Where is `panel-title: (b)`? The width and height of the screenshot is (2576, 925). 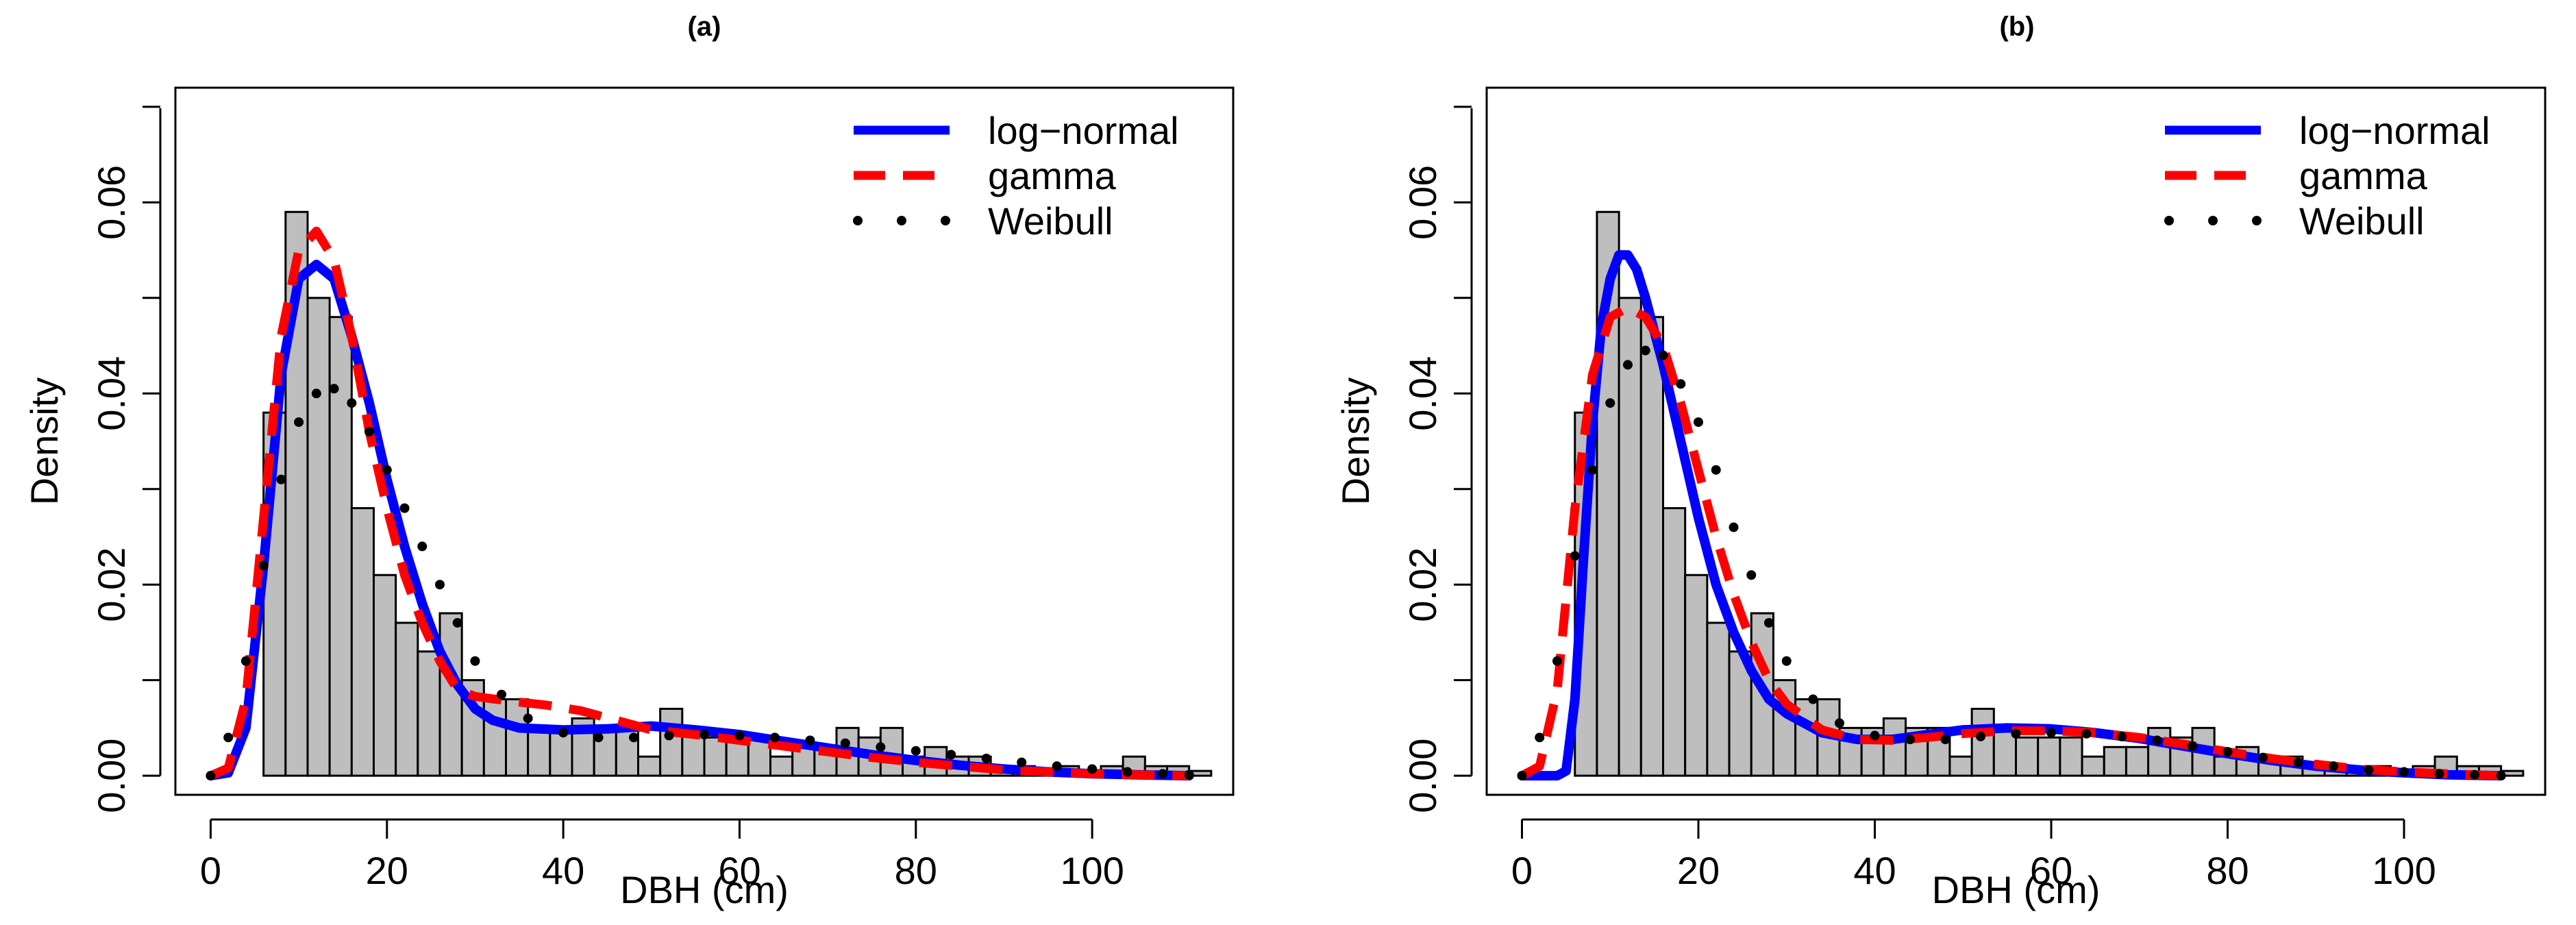
panel-title: (b) is located at coordinates (2016, 27).